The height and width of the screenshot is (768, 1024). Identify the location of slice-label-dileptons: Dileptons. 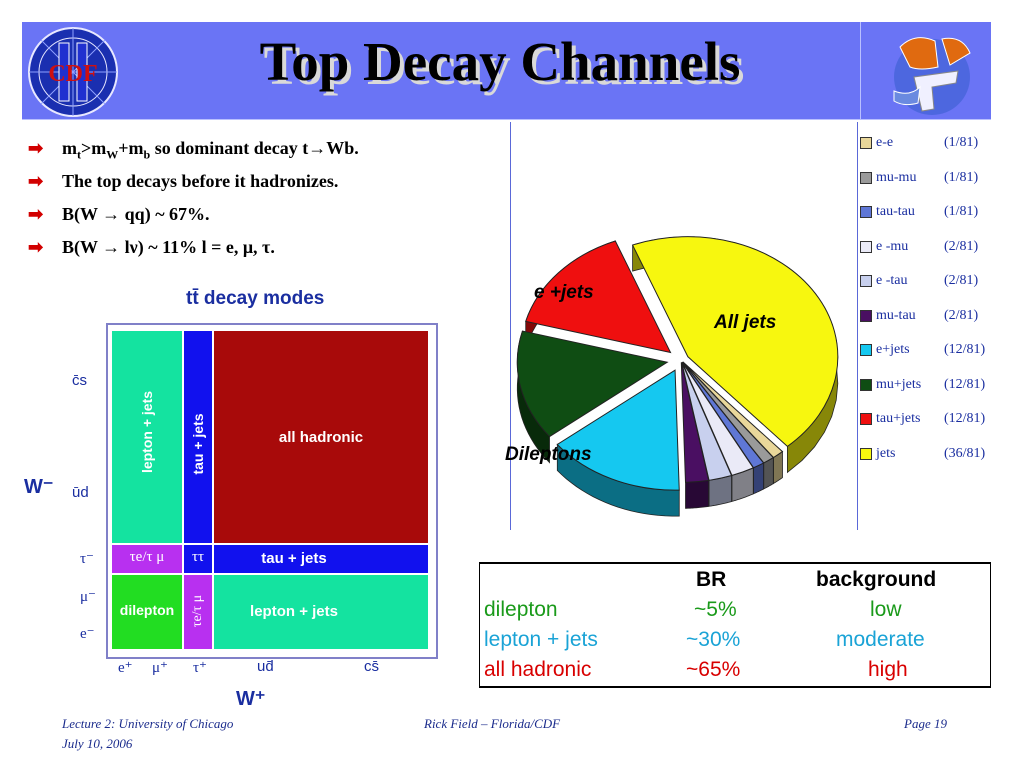
(548, 454).